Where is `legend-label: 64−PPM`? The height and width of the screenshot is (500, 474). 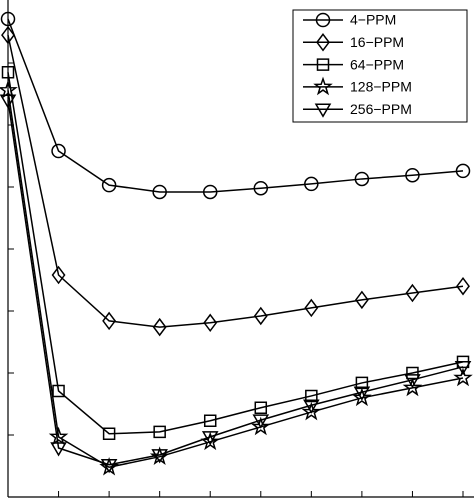
legend-label: 64−PPM is located at coordinates (377, 64).